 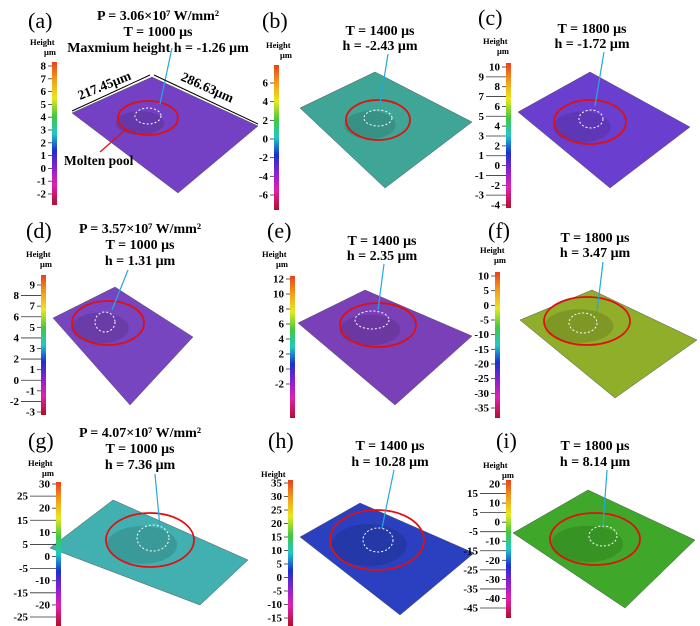 What do you see at coordinates (492, 580) in the screenshot?
I see `colorbar-tick-label: -30` at bounding box center [492, 580].